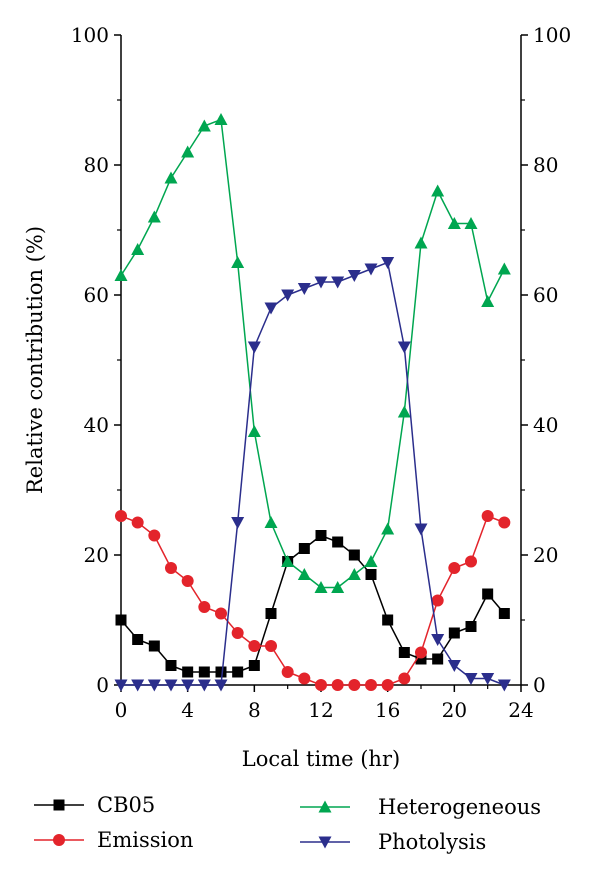 The height and width of the screenshot is (876, 600). Describe the element at coordinates (254, 710) in the screenshot. I see `x-tick-label: 8` at that location.